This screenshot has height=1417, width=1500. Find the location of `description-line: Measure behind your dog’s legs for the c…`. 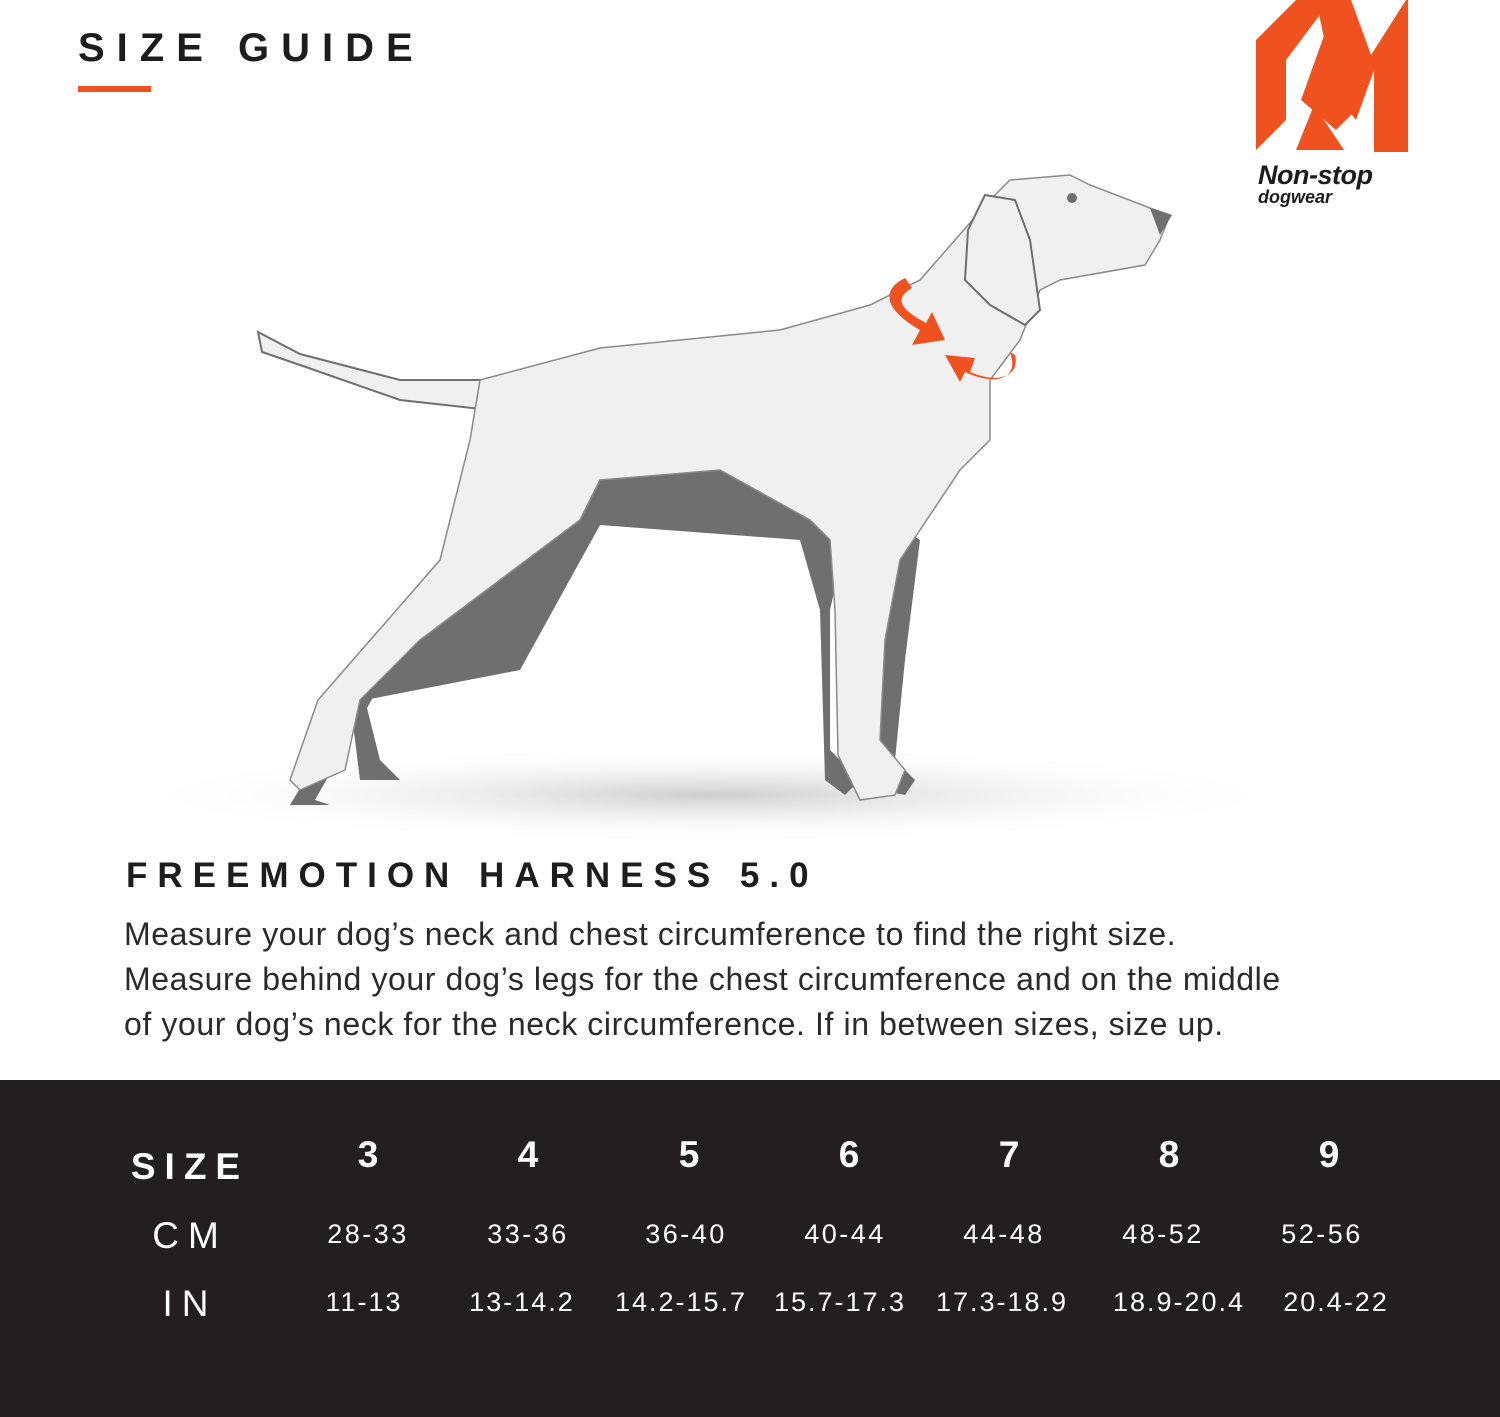

description-line: Measure behind your dog’s legs for the c… is located at coordinates (702, 979).